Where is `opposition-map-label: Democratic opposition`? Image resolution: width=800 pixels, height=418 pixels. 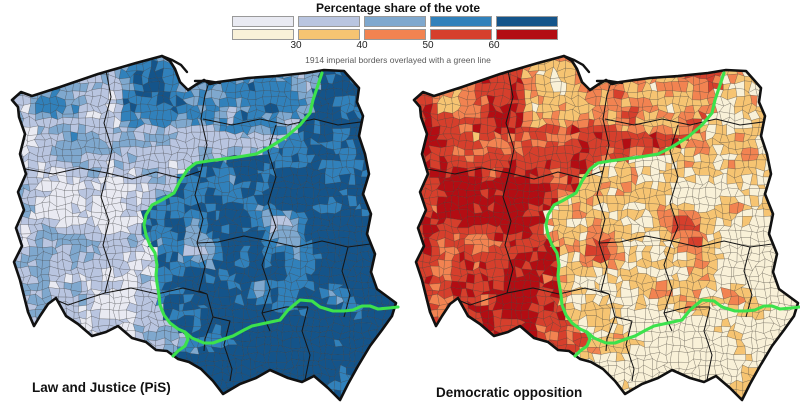 opposition-map-label: Democratic opposition is located at coordinates (509, 392).